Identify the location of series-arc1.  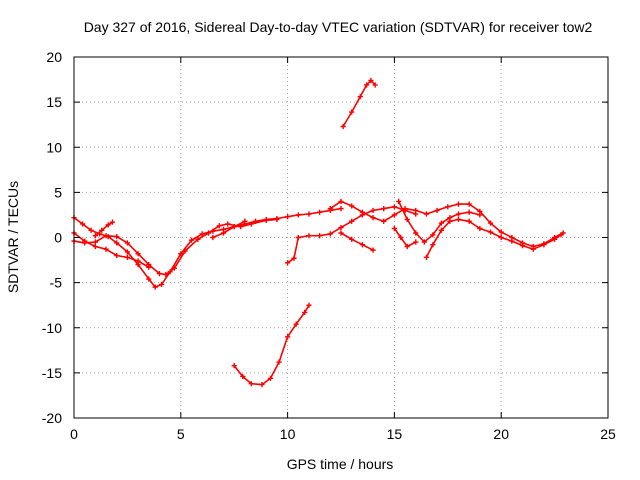
(207, 248).